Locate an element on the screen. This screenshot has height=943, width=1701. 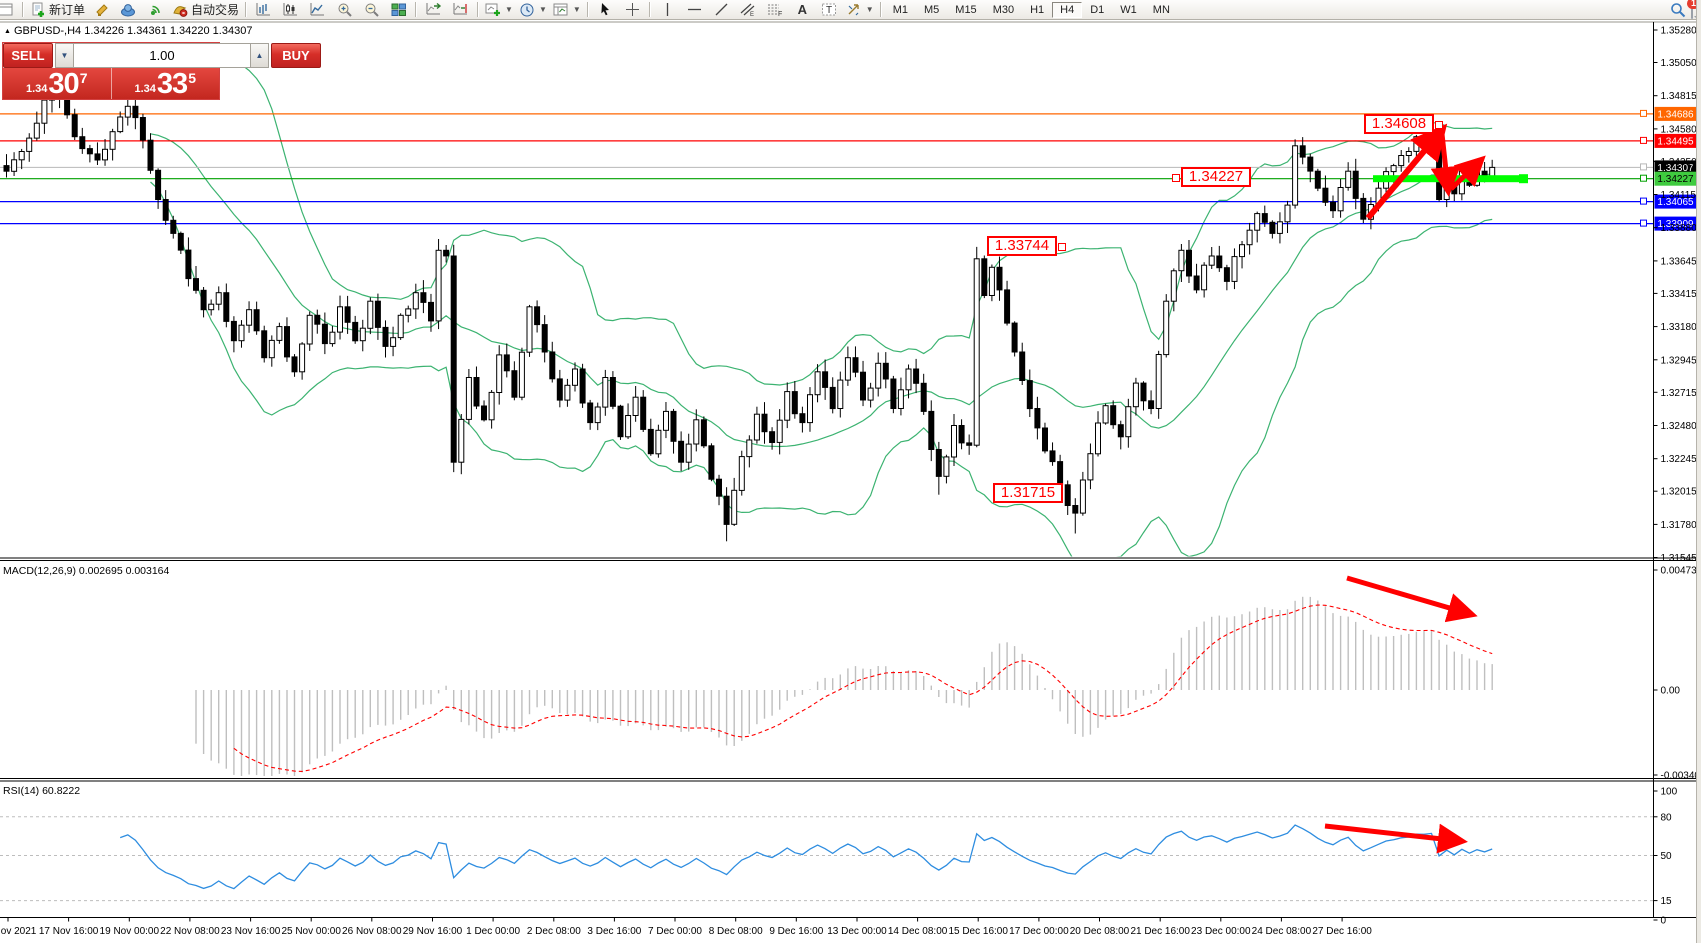
line-chart-icon is located at coordinates (317, 9).